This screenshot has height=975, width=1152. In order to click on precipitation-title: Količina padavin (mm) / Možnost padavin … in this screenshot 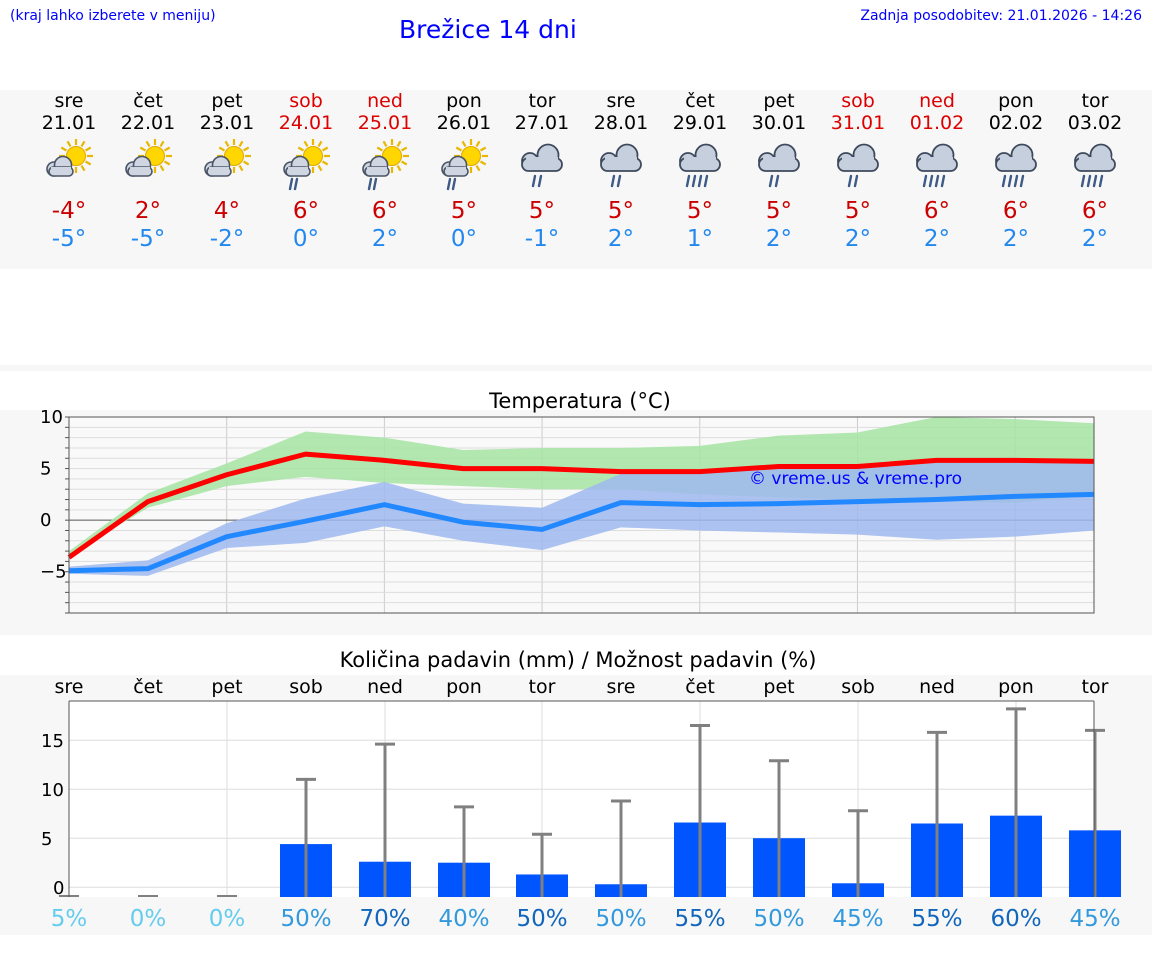, I will do `click(578, 660)`.